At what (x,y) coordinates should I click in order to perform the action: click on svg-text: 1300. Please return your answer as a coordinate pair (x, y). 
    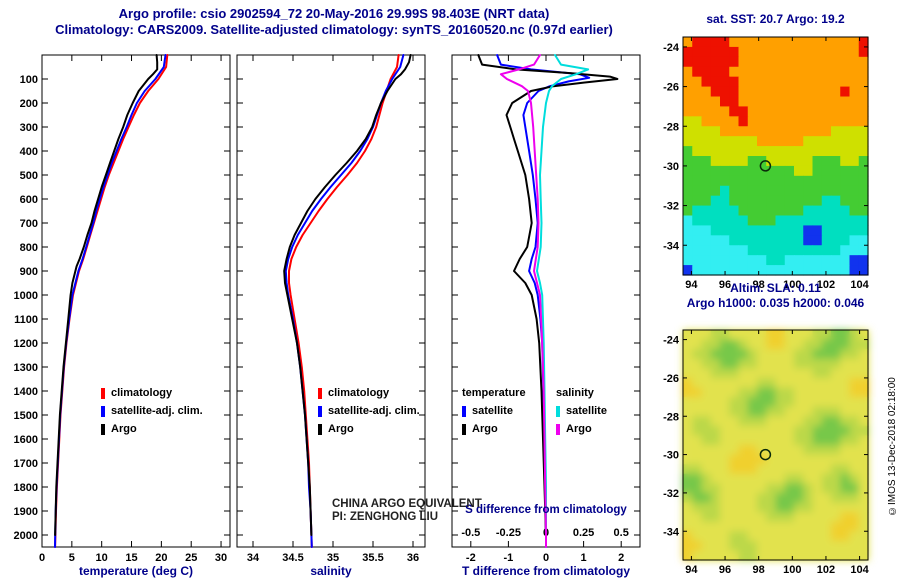
    Looking at the image, I should click on (26, 368).